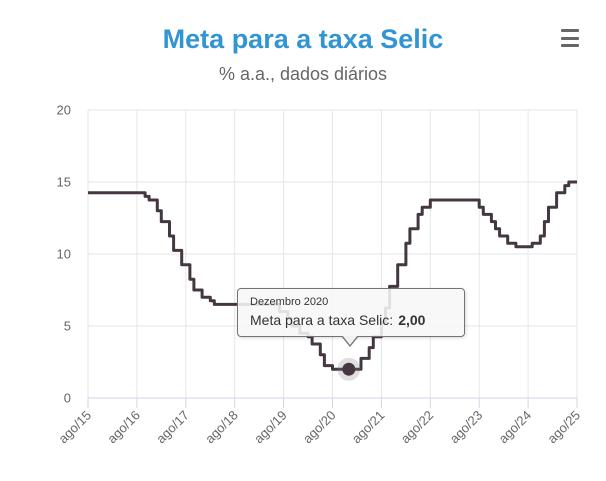 This screenshot has width=606, height=481. I want to click on hamburger-icon, so click(570, 30).